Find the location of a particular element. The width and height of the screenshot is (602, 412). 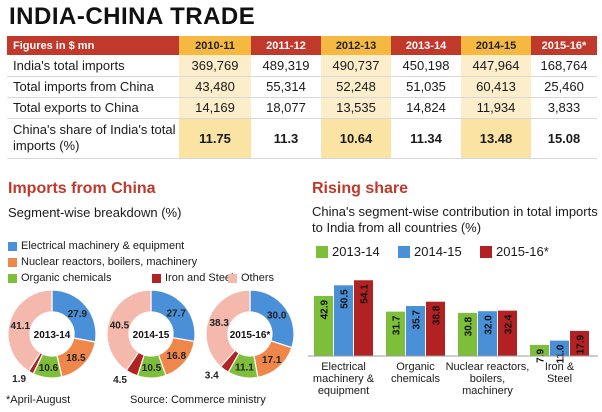

donut-slice-label: 10.5 is located at coordinates (152, 368).